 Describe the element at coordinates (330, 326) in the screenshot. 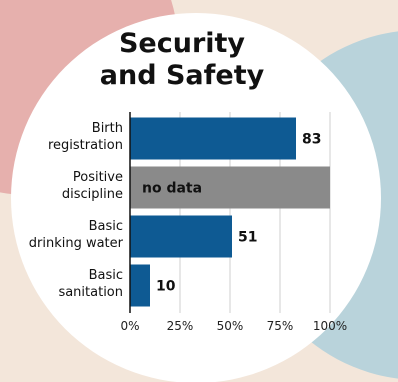

I see `x-tick-label: 100%` at that location.